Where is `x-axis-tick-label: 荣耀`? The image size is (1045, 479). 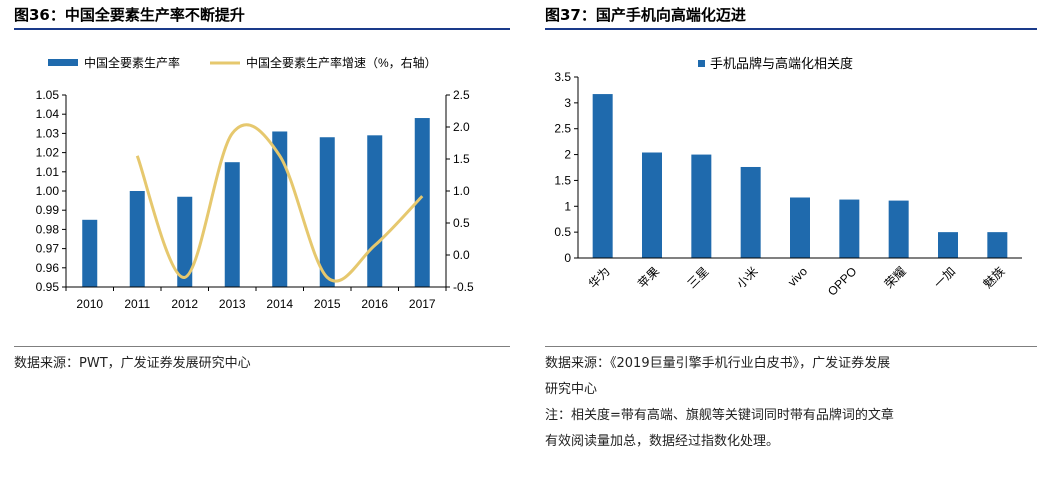 x-axis-tick-label: 荣耀 is located at coordinates (895, 277).